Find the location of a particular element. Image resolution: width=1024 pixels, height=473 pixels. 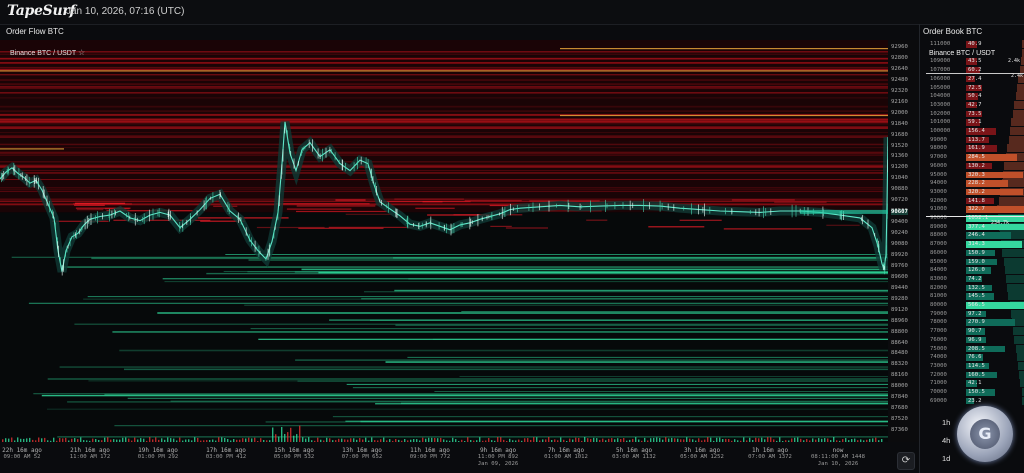

bid-row: 89000 377.4 is located at coordinates (975, 226).